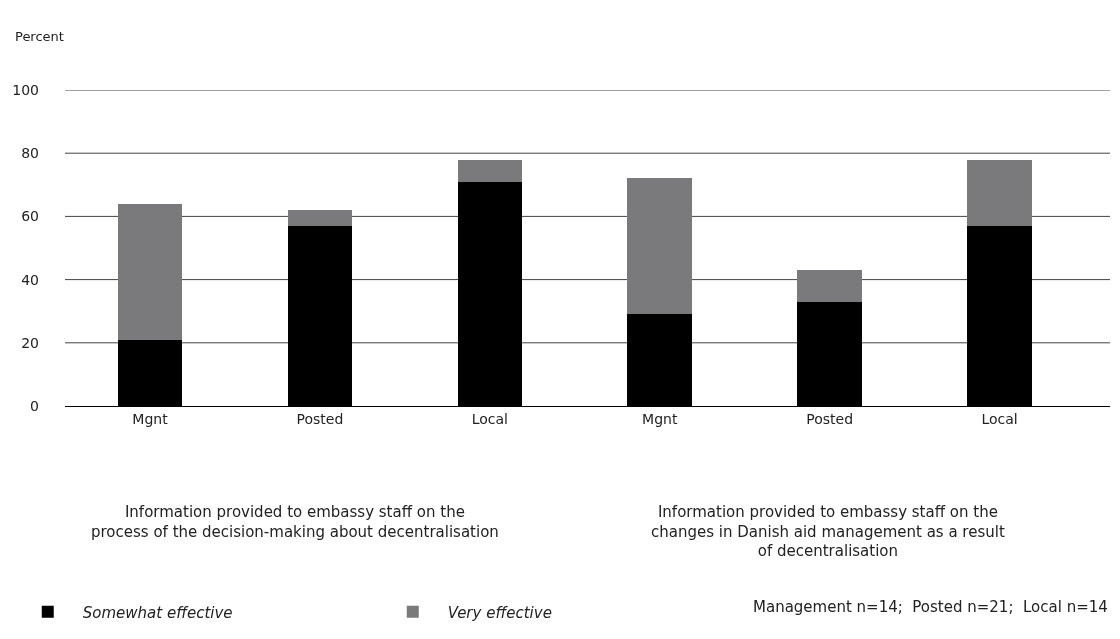 This screenshot has height=639, width=1120. Describe the element at coordinates (295, 522) in the screenshot. I see `text: Information provided to embassy staff on the process of the decision-making about decentralisation` at that location.